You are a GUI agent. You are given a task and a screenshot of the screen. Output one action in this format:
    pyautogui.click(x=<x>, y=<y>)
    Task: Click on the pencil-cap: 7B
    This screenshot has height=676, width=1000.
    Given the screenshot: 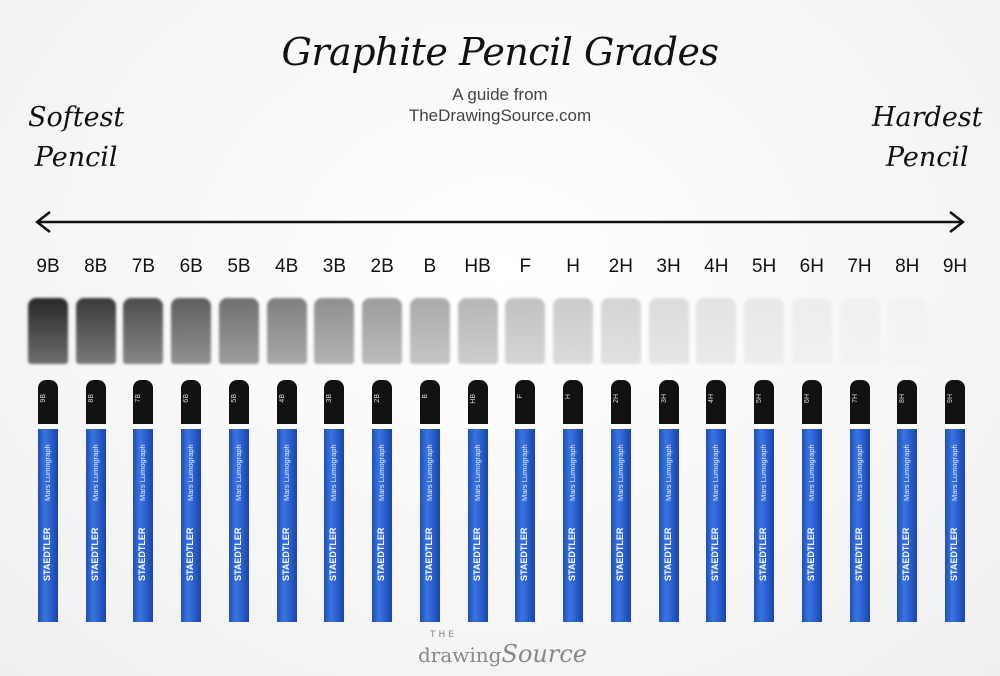 What is the action you would take?
    pyautogui.click(x=143, y=402)
    